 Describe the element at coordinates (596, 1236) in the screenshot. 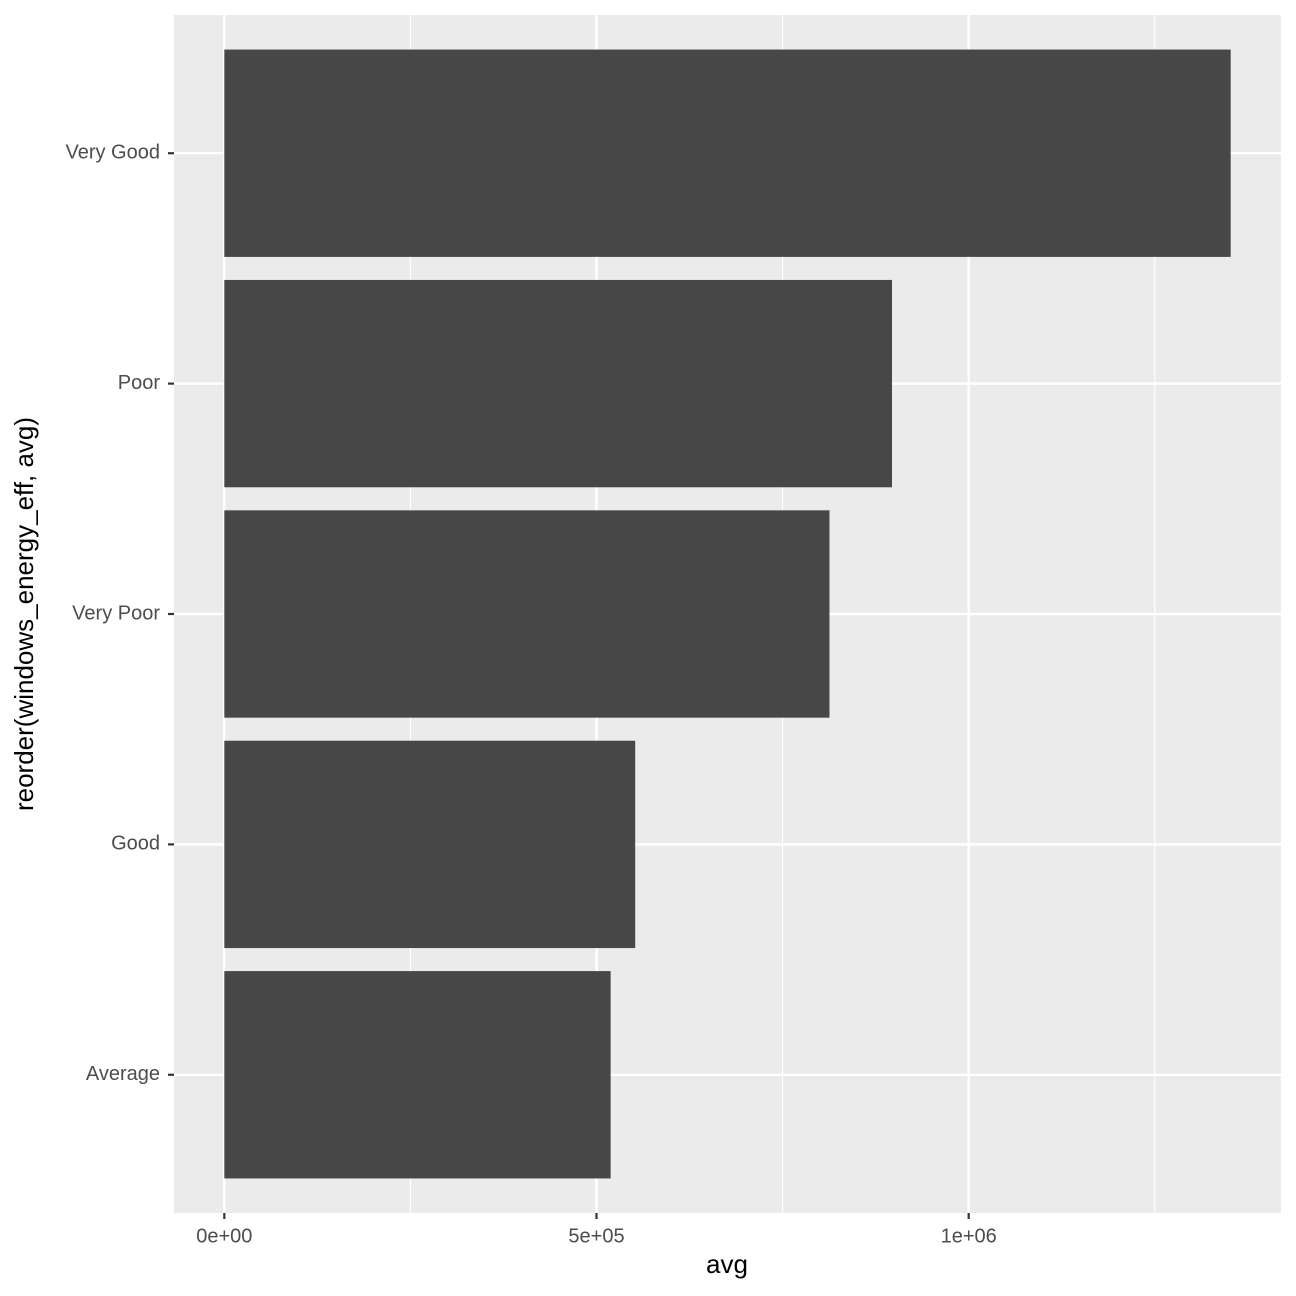

I see `x-tick-label: 5e+05` at that location.